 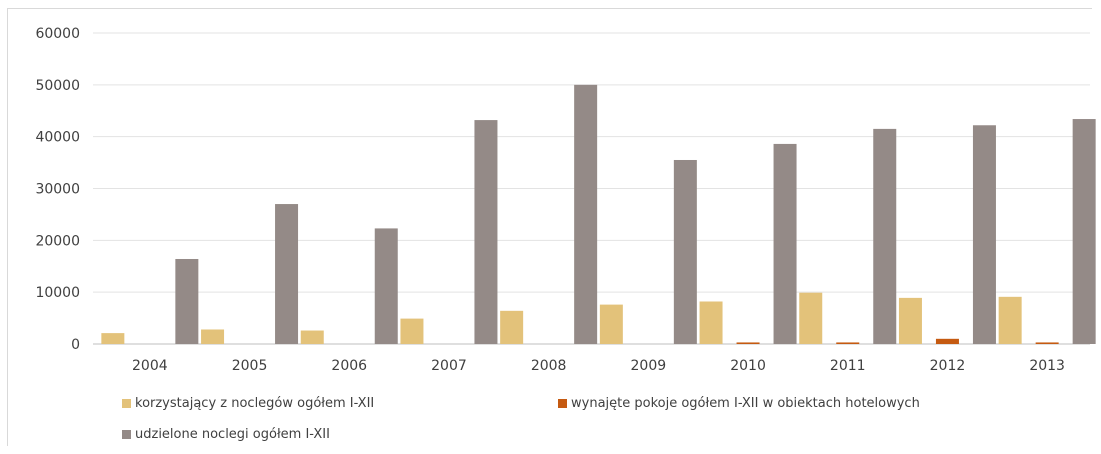 What do you see at coordinates (287, 274) in the screenshot?
I see `bar-3-2005` at bounding box center [287, 274].